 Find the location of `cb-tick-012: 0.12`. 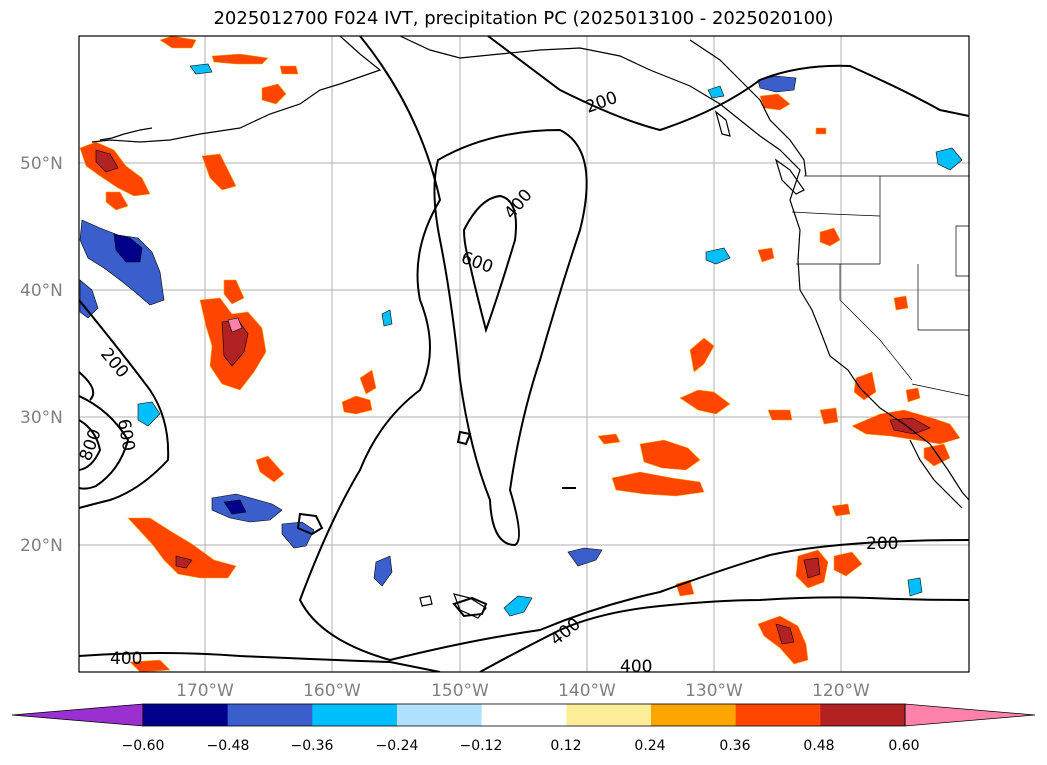

cb-tick-012: 0.12 is located at coordinates (565, 746).